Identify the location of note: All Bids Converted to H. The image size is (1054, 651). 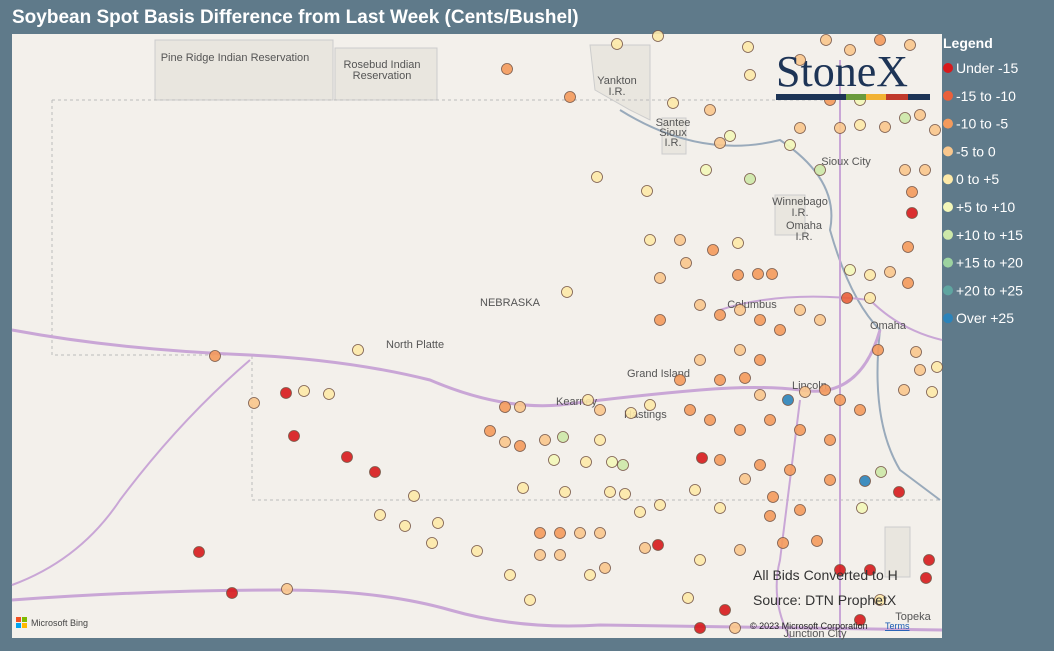
(825, 575).